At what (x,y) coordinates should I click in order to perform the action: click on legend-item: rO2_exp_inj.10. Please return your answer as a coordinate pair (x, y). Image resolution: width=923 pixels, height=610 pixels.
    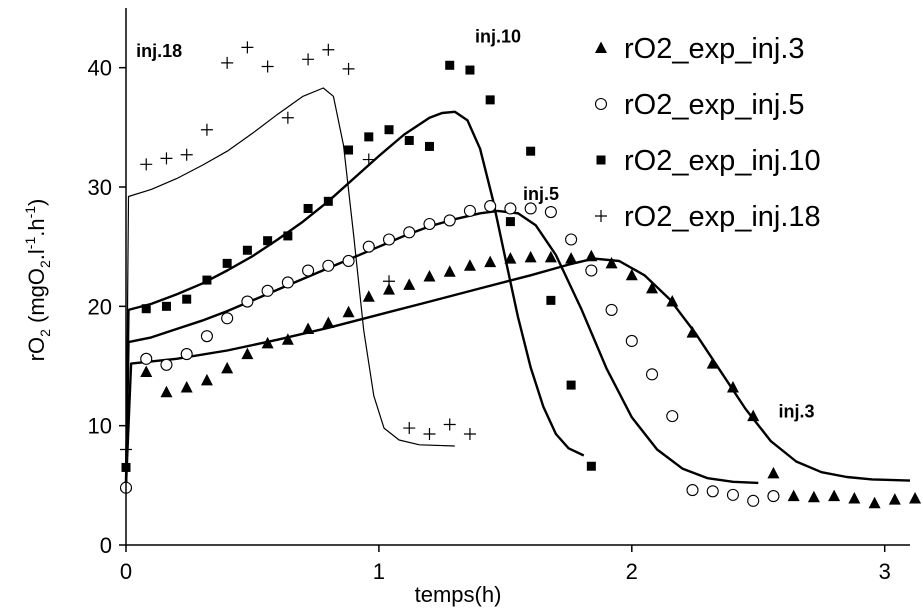
    Looking at the image, I should click on (708, 161).